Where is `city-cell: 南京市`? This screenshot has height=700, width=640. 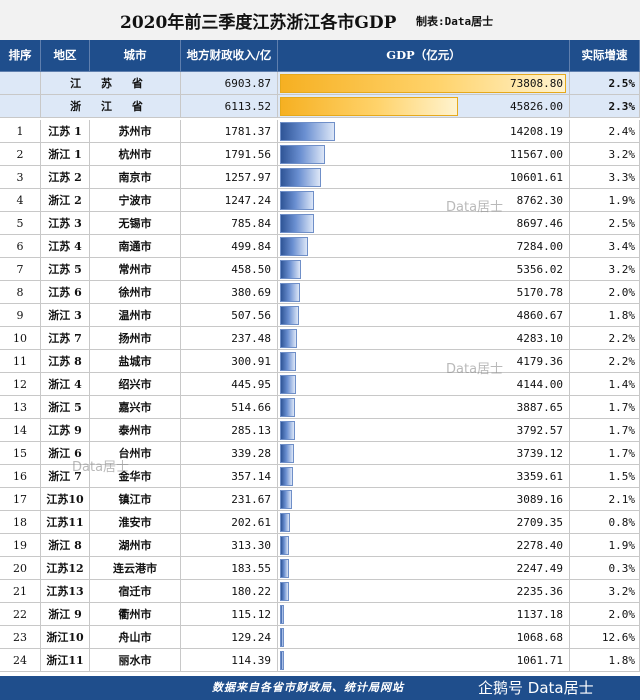
city-cell: 南京市 is located at coordinates (135, 177).